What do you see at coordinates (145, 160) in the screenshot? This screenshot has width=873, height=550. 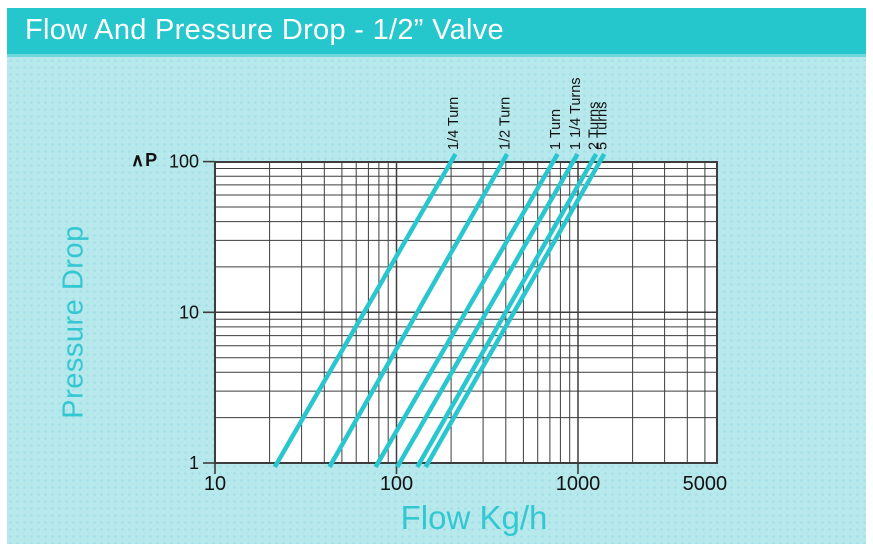 I see `delta-p-symbol: ∧P` at bounding box center [145, 160].